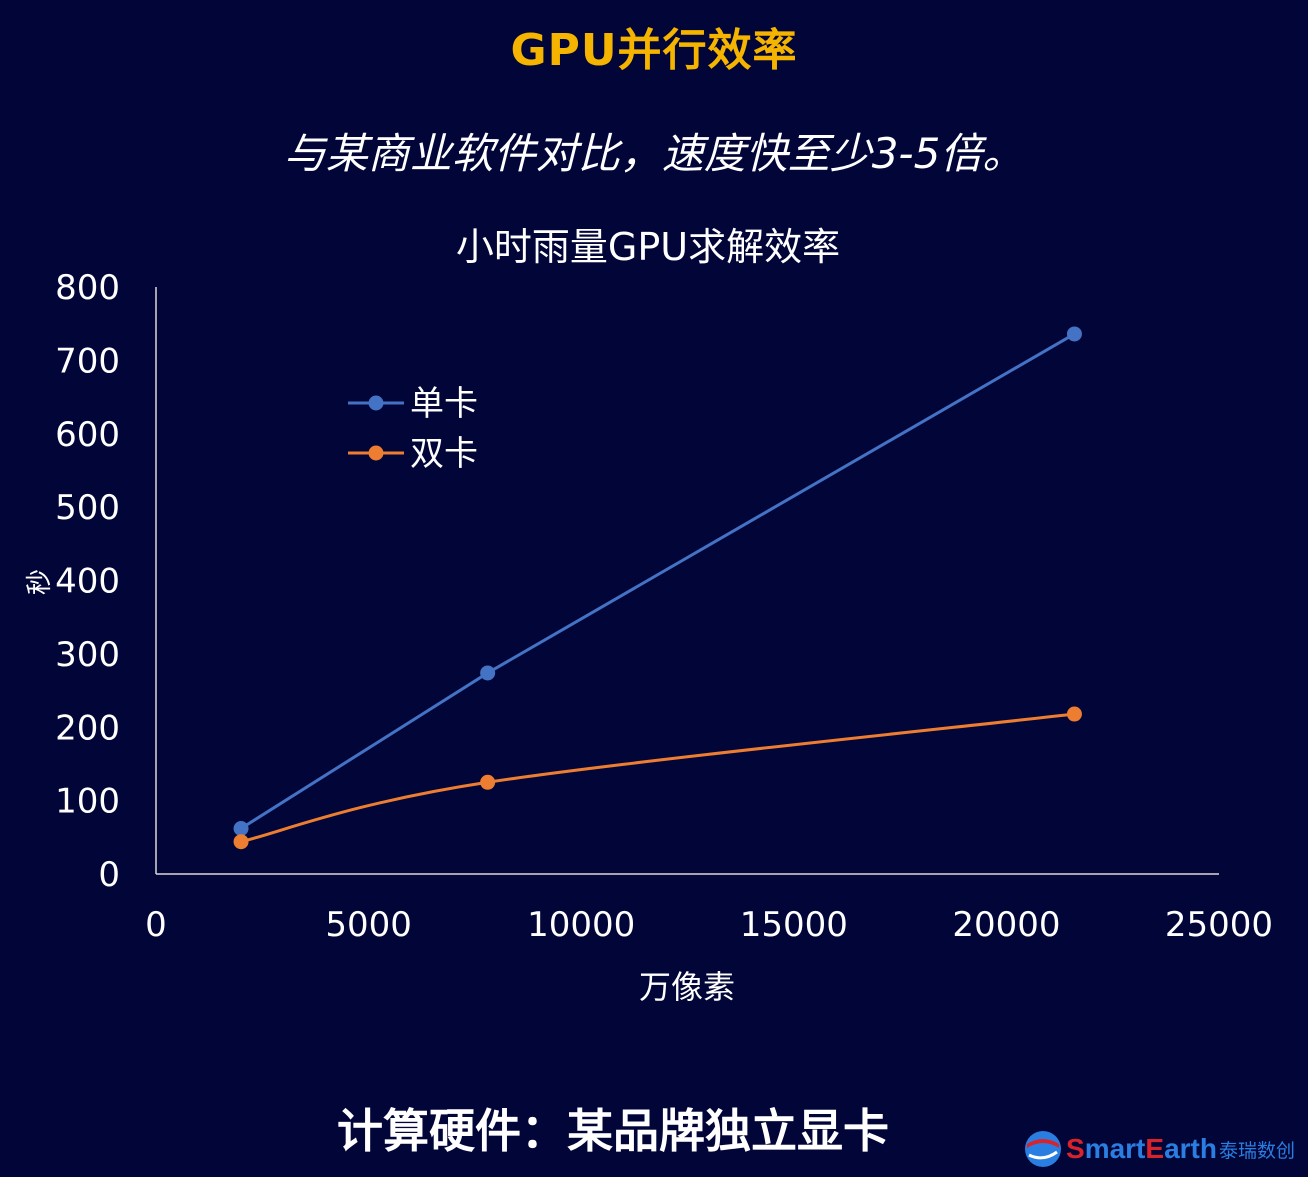  Describe the element at coordinates (444, 454) in the screenshot. I see `legend-label: 双卡` at that location.